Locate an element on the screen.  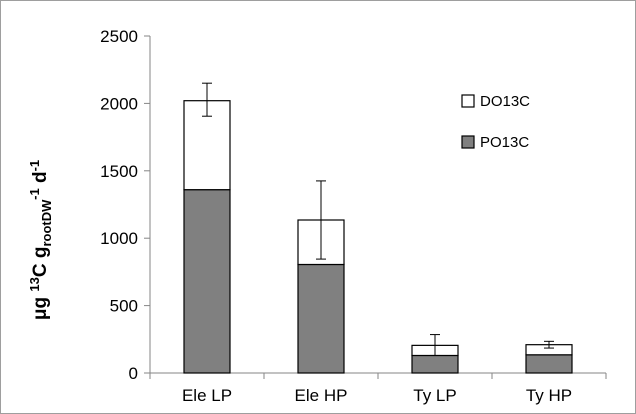
ylabel-mid: C g is located at coordinates (40, 262).